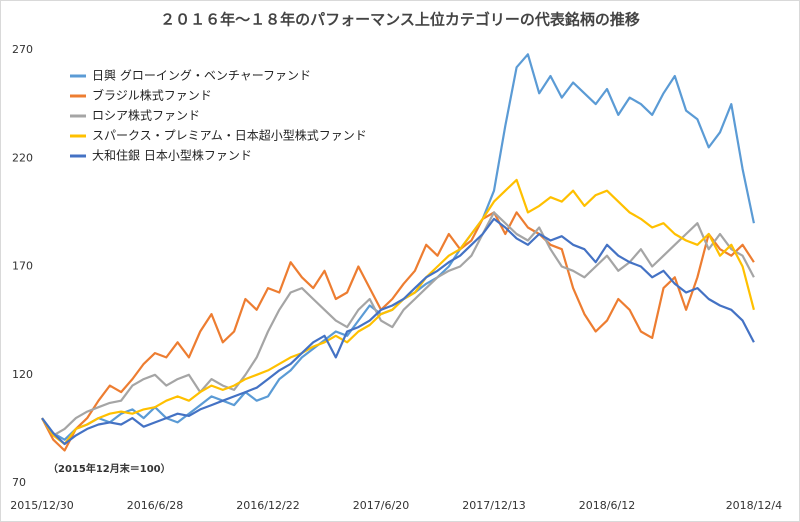 This screenshot has width=800, height=522. What do you see at coordinates (493, 505) in the screenshot?
I see `x-tick-label: 2017/12/13` at bounding box center [493, 505].